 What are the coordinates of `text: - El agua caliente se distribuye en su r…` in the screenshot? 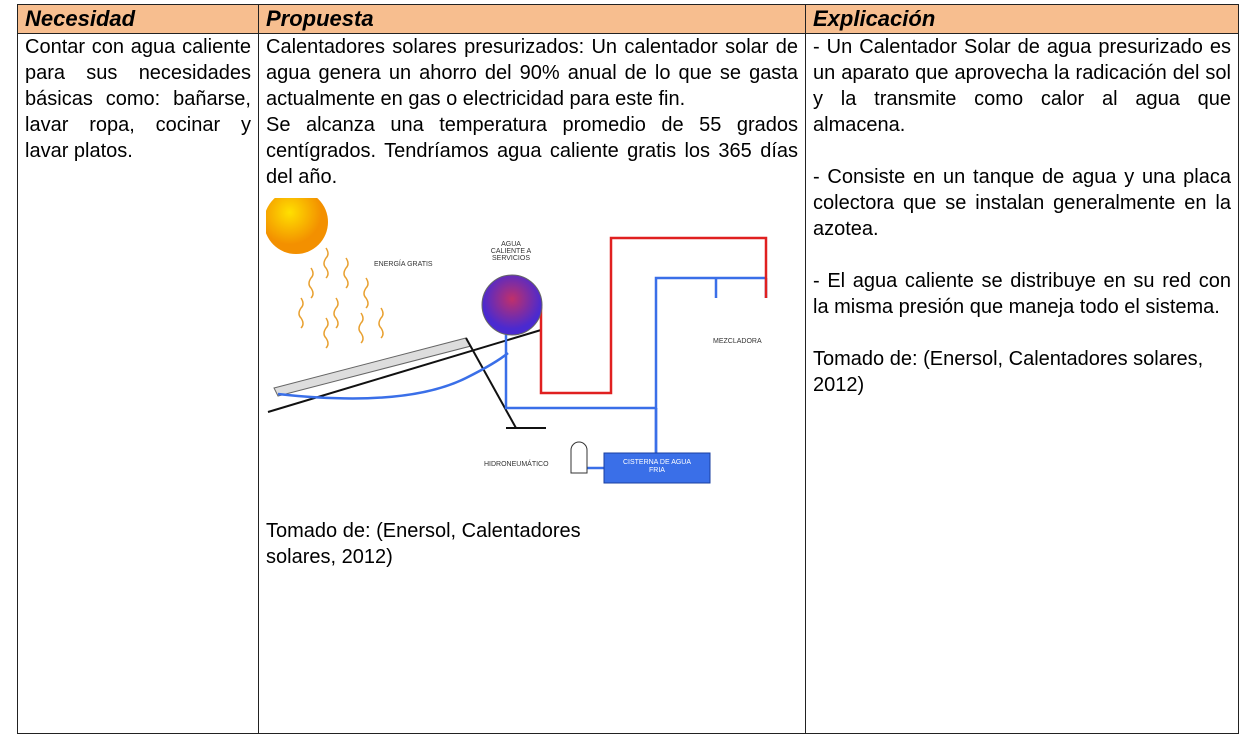 It's located at (1022, 294).